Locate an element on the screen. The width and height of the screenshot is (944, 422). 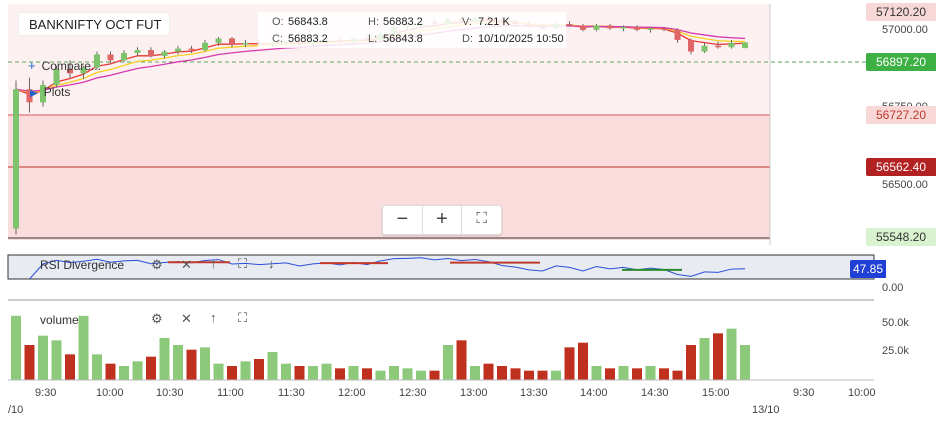
low-label: L: is located at coordinates (373, 39).